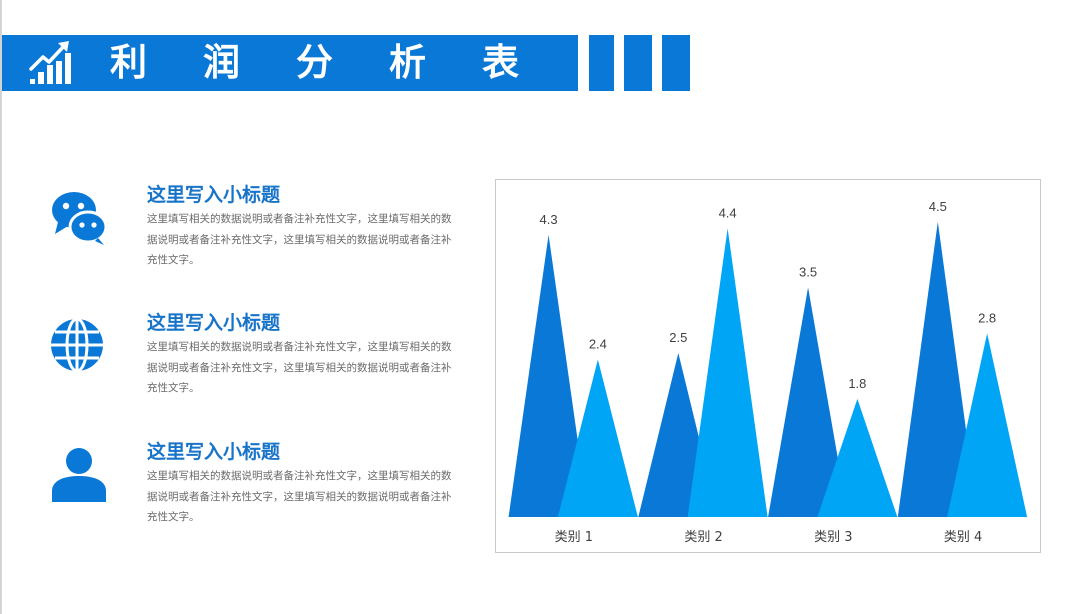 This screenshot has height=614, width=1089. What do you see at coordinates (808, 271) in the screenshot?
I see `data-label: 3.5` at bounding box center [808, 271].